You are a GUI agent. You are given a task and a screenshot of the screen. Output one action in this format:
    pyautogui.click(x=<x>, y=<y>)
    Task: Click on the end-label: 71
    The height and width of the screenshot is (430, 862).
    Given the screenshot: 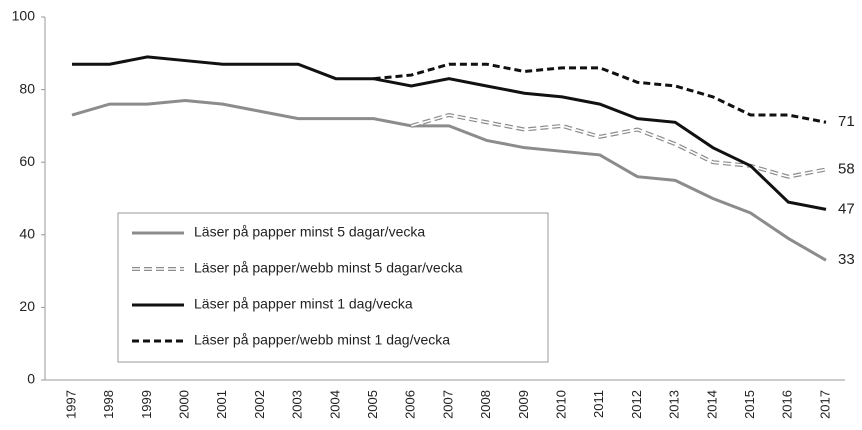 What is the action you would take?
    pyautogui.click(x=846, y=121)
    